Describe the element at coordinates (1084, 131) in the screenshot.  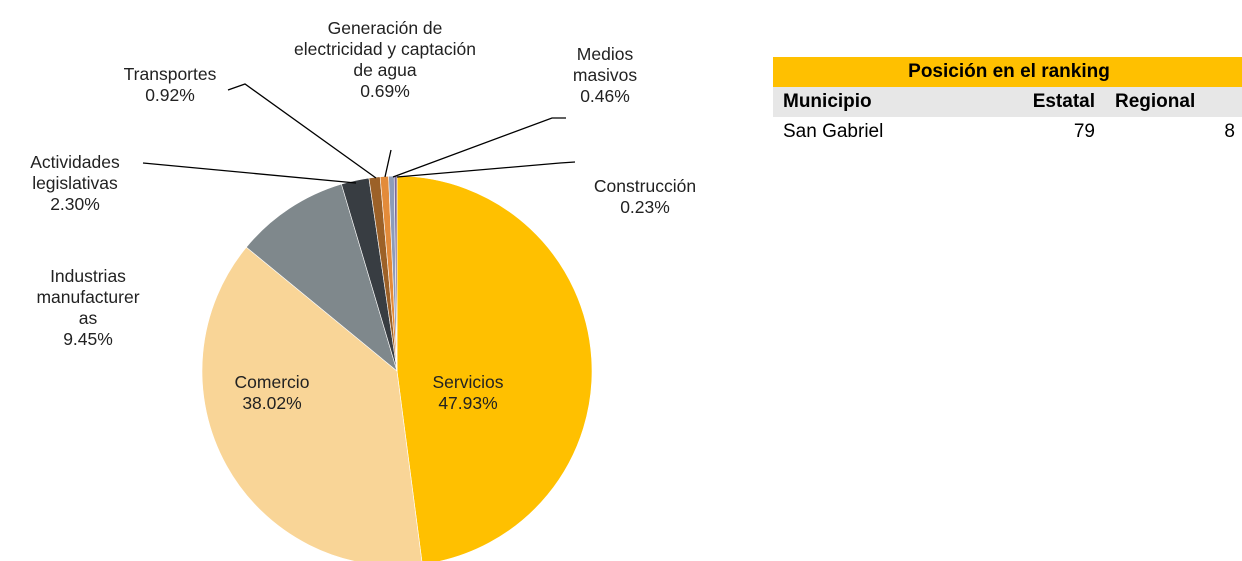
I see `cell: 79` at that location.